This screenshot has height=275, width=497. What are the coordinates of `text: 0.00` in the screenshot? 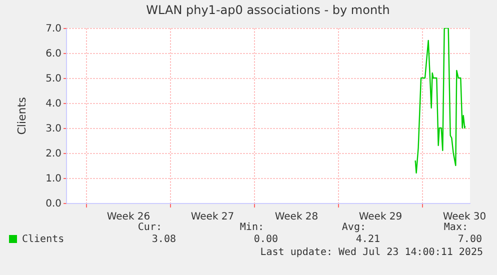 It's located at (266, 239).